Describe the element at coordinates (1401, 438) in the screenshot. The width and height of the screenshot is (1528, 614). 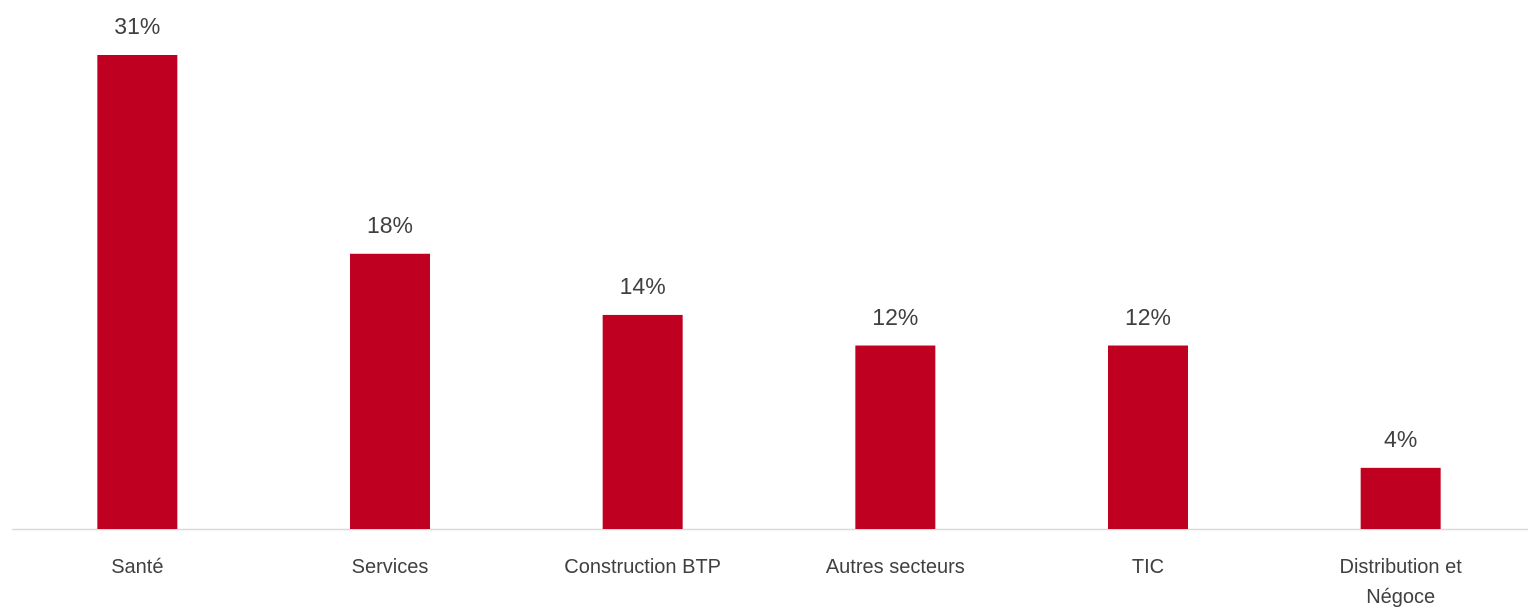
I see `value-label: 4%` at that location.